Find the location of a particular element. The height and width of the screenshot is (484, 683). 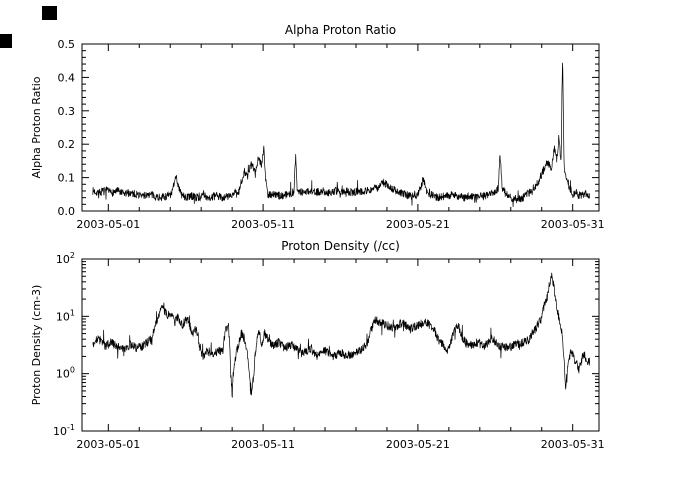

chart-title-proton-density: Proton Density (/cc) is located at coordinates (340, 246).